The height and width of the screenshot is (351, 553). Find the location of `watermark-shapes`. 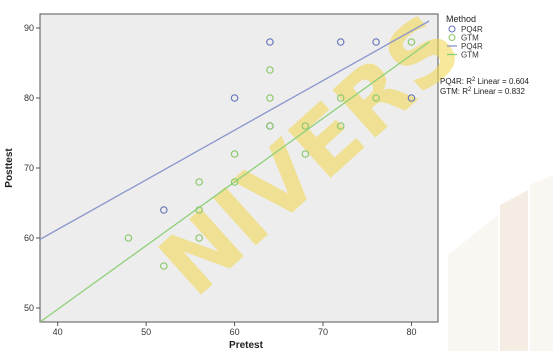

watermark-shapes is located at coordinates (500, 263).